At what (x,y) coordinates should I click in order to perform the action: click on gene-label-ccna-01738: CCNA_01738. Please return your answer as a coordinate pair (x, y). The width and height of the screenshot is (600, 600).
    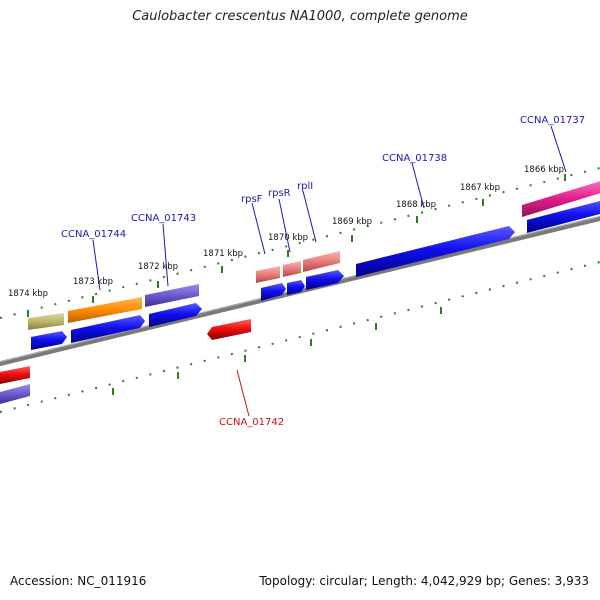
    Looking at the image, I should click on (414, 158).